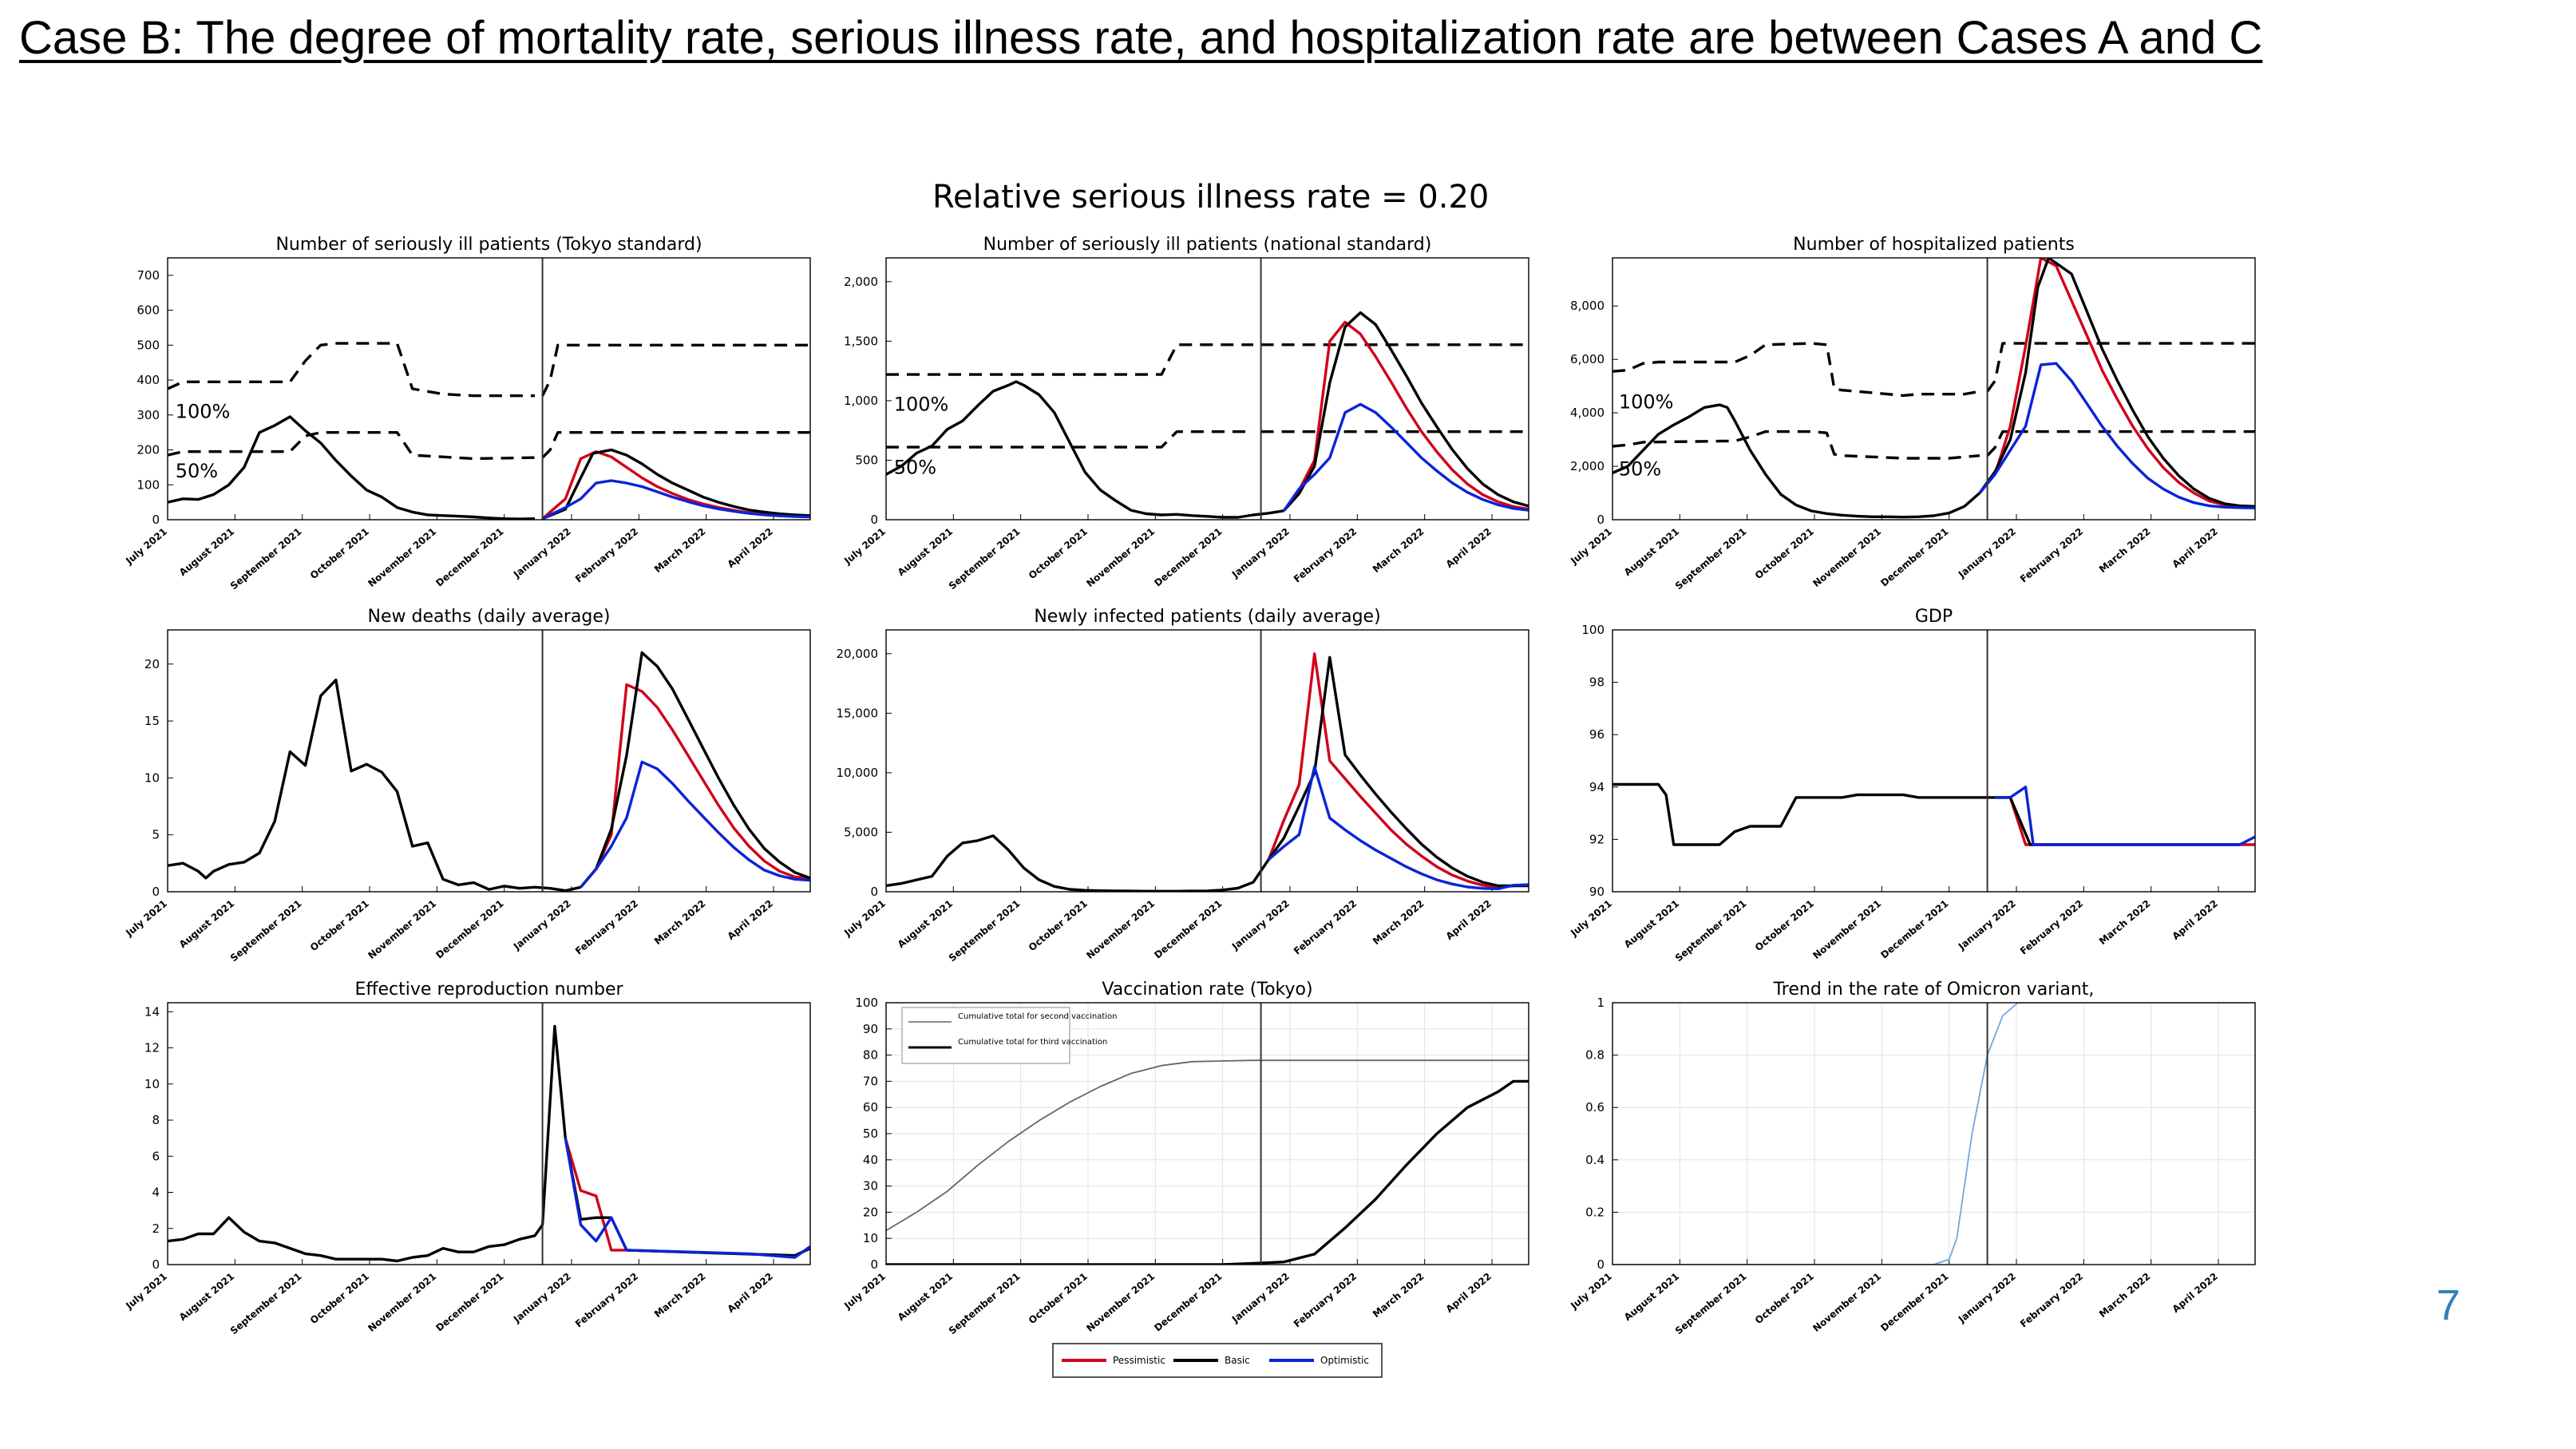 The height and width of the screenshot is (1449, 2576). I want to click on y-tick-label: 0.6, so click(1595, 1107).